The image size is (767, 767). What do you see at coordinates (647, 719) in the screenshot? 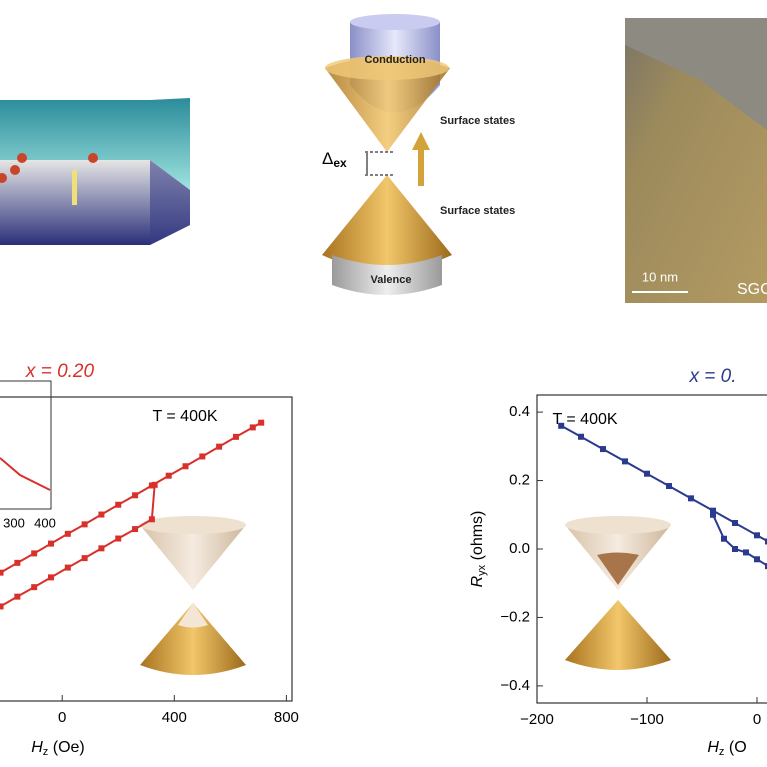
I see `x-tick-label: −100` at bounding box center [647, 719].